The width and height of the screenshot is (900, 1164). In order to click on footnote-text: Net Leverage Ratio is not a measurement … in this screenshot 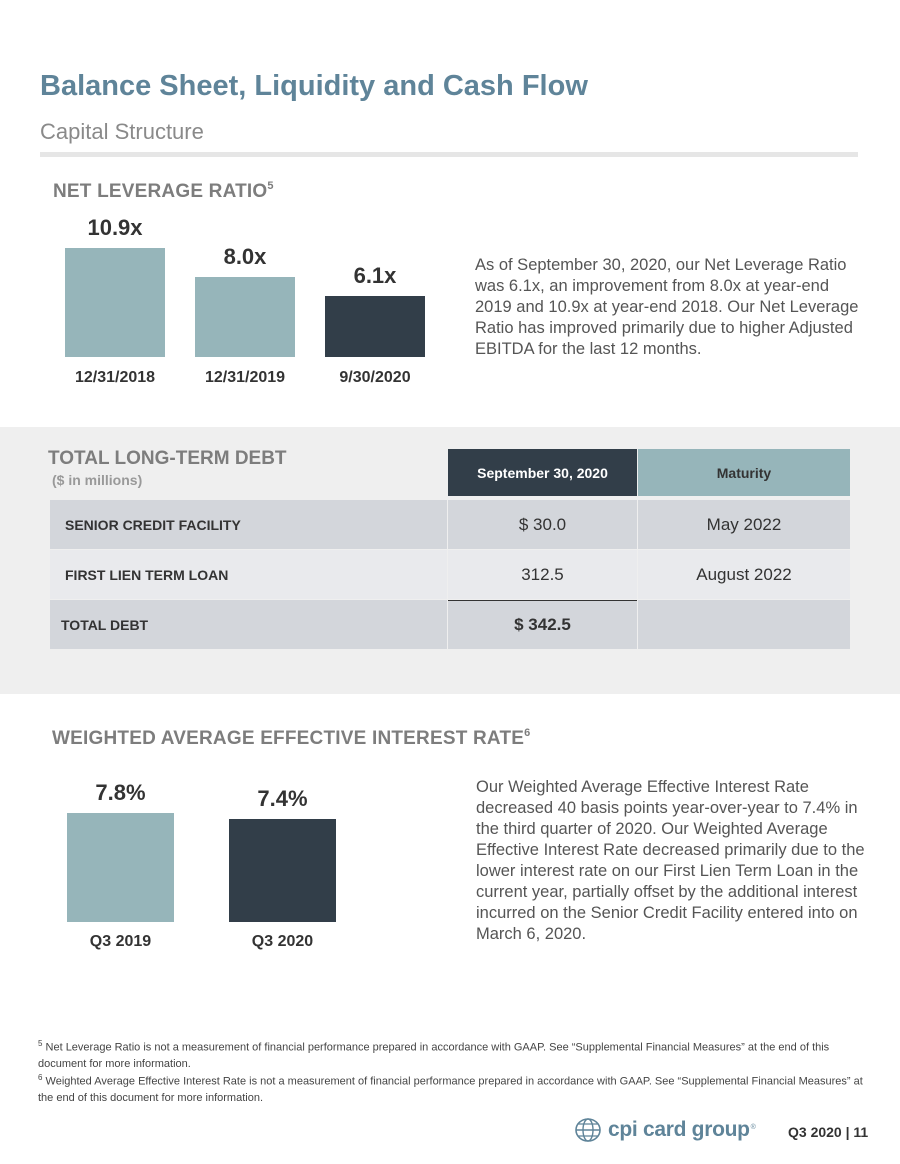, I will do `click(434, 1055)`.